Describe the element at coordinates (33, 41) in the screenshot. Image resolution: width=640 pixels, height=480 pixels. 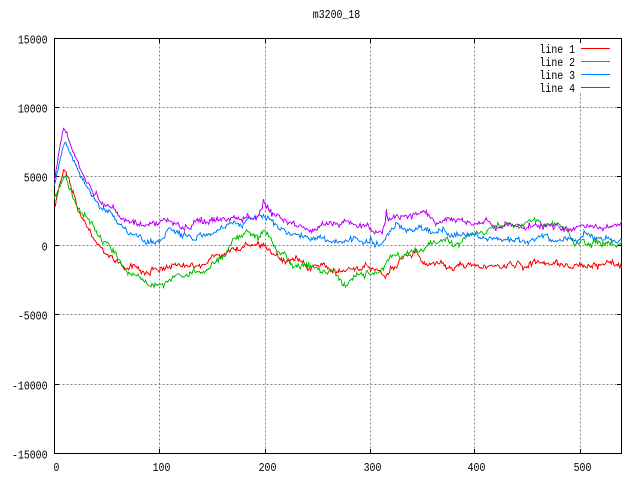
I see `svg-text: 15000` at that location.